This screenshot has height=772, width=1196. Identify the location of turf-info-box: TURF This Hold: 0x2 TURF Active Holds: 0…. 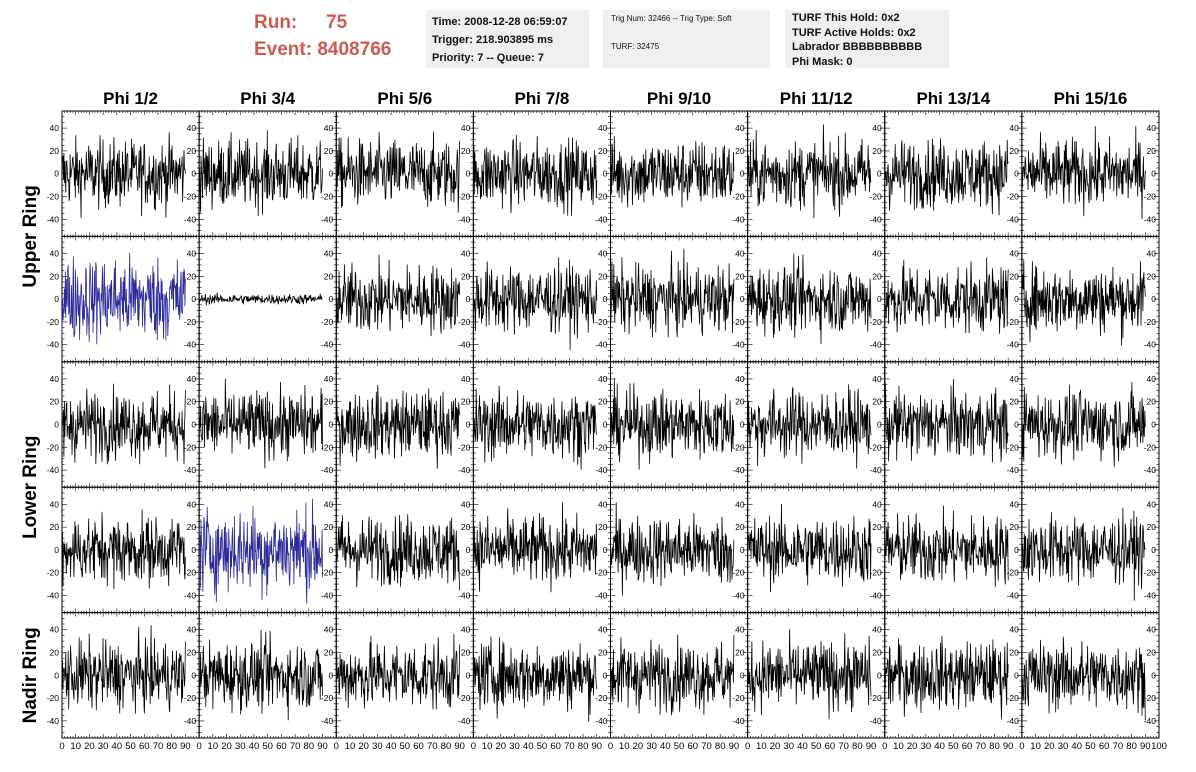
(867, 39).